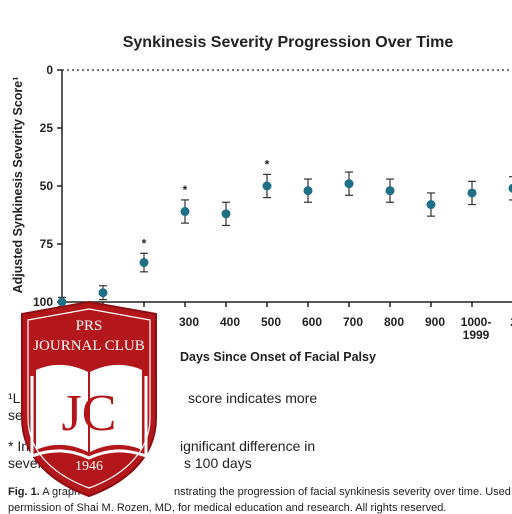 This screenshot has height=514, width=512. I want to click on x-tick-label: 400, so click(230, 322).